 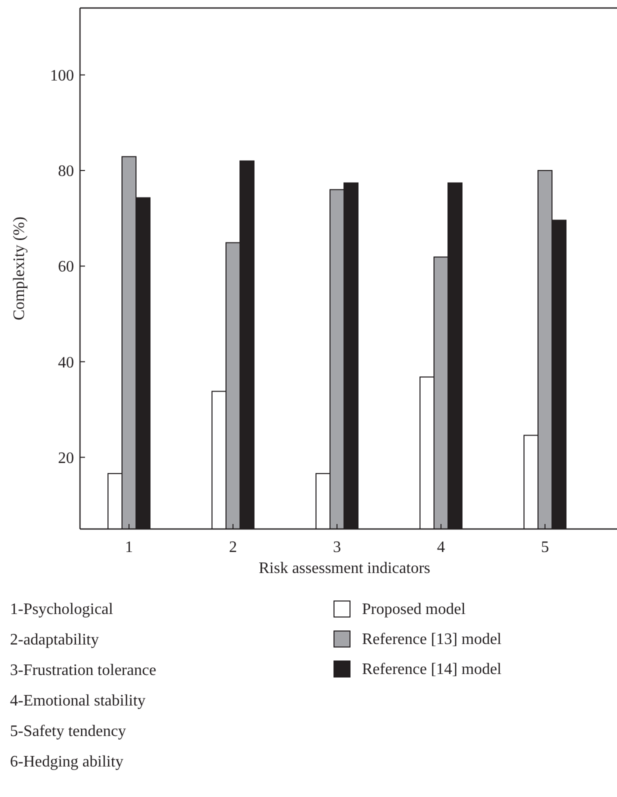 I want to click on x-tick-label: 5, so click(x=545, y=547).